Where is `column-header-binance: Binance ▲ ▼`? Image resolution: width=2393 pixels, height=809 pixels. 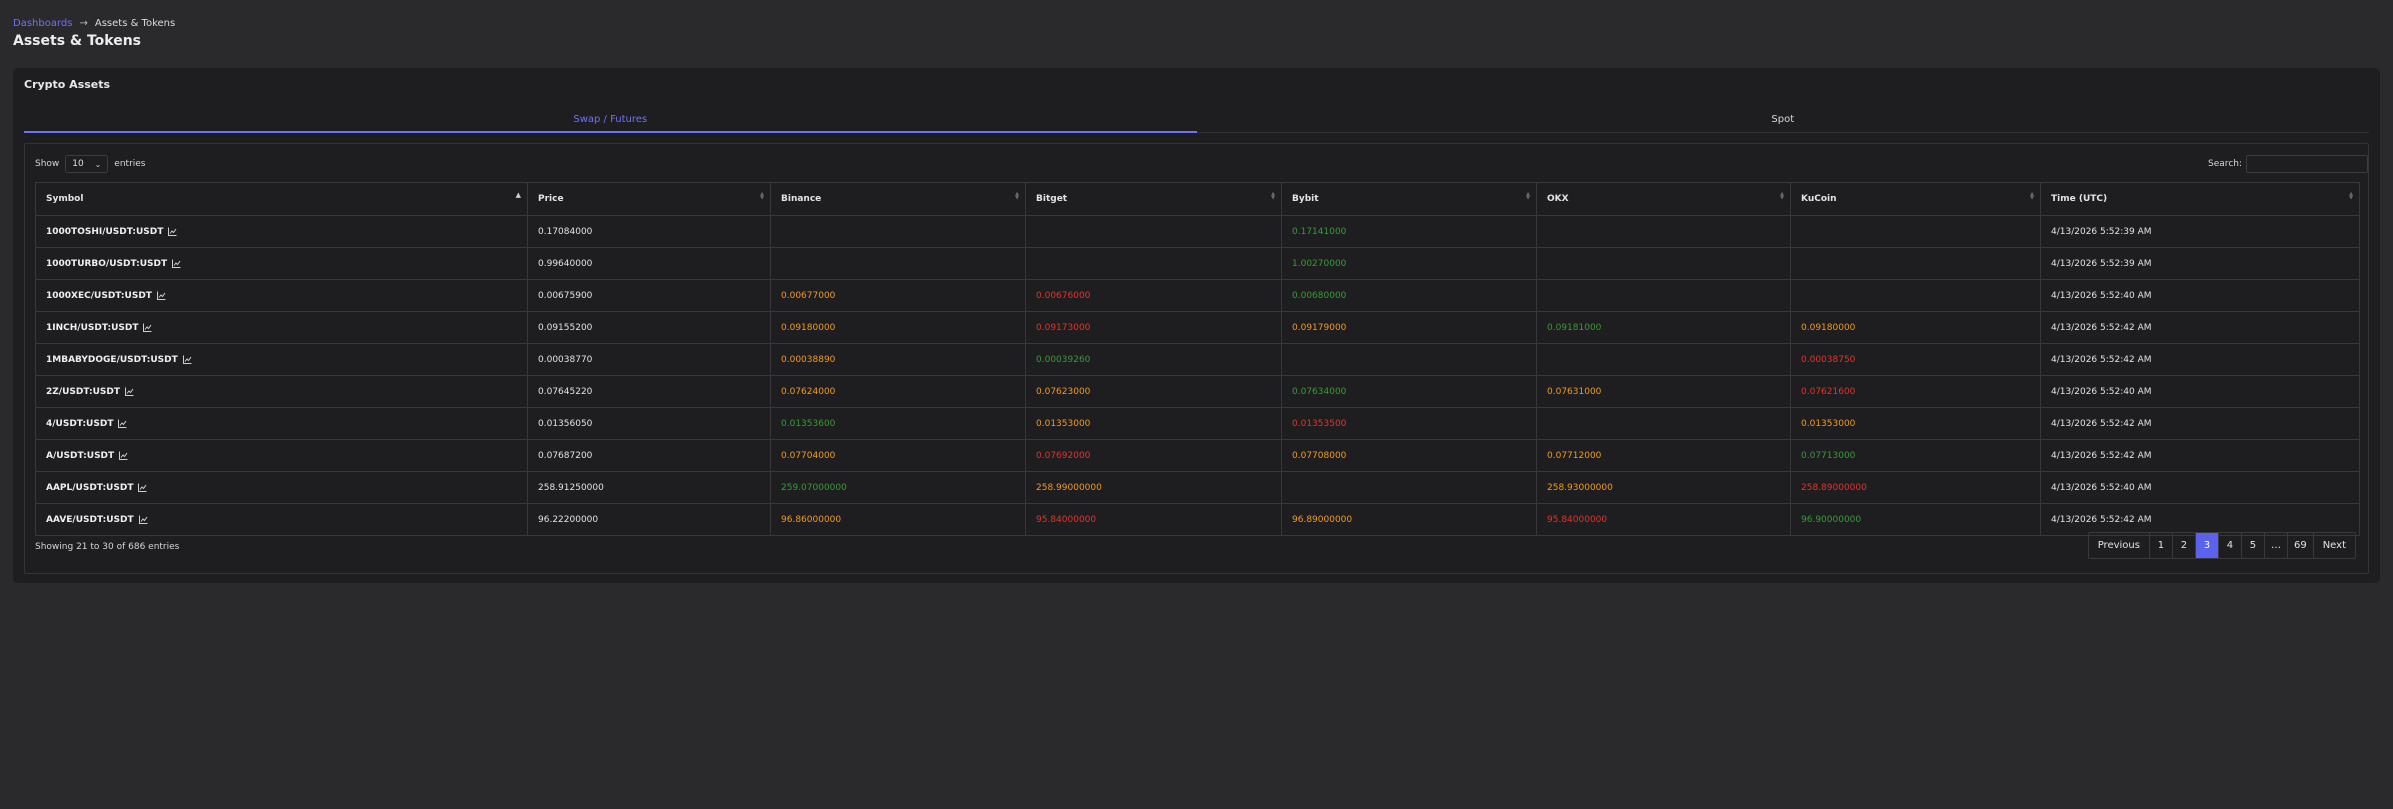
column-header-binance: Binance ▲ ▼ is located at coordinates (898, 199).